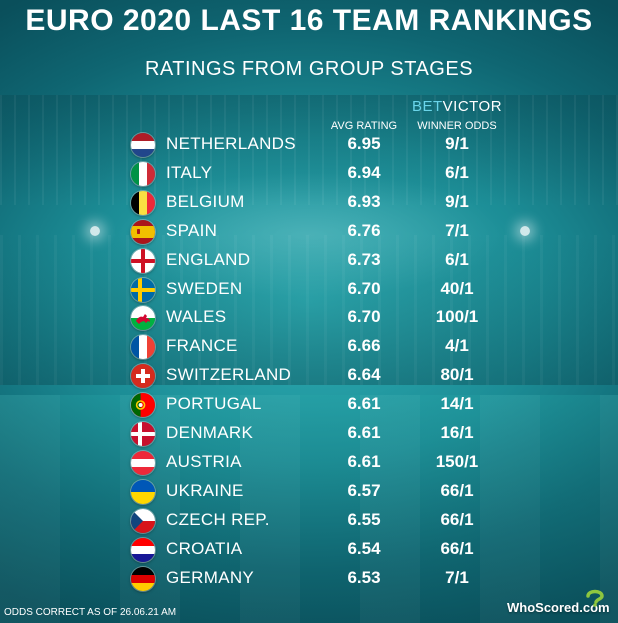 The image size is (618, 623). What do you see at coordinates (143, 347) in the screenshot?
I see `france-flag-icon` at bounding box center [143, 347].